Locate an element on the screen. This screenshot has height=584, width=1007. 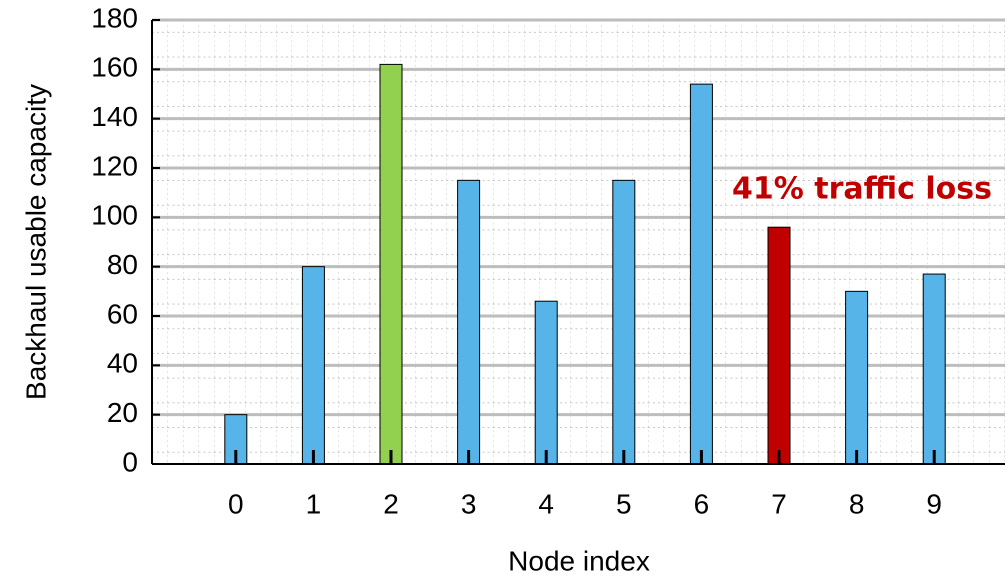
y-tick-label: 120 is located at coordinates (114, 165).